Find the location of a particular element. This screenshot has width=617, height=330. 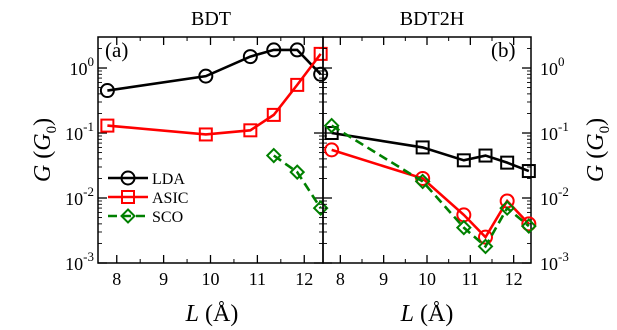

panel-a-legend-label-lda: LDA is located at coordinates (168, 179).